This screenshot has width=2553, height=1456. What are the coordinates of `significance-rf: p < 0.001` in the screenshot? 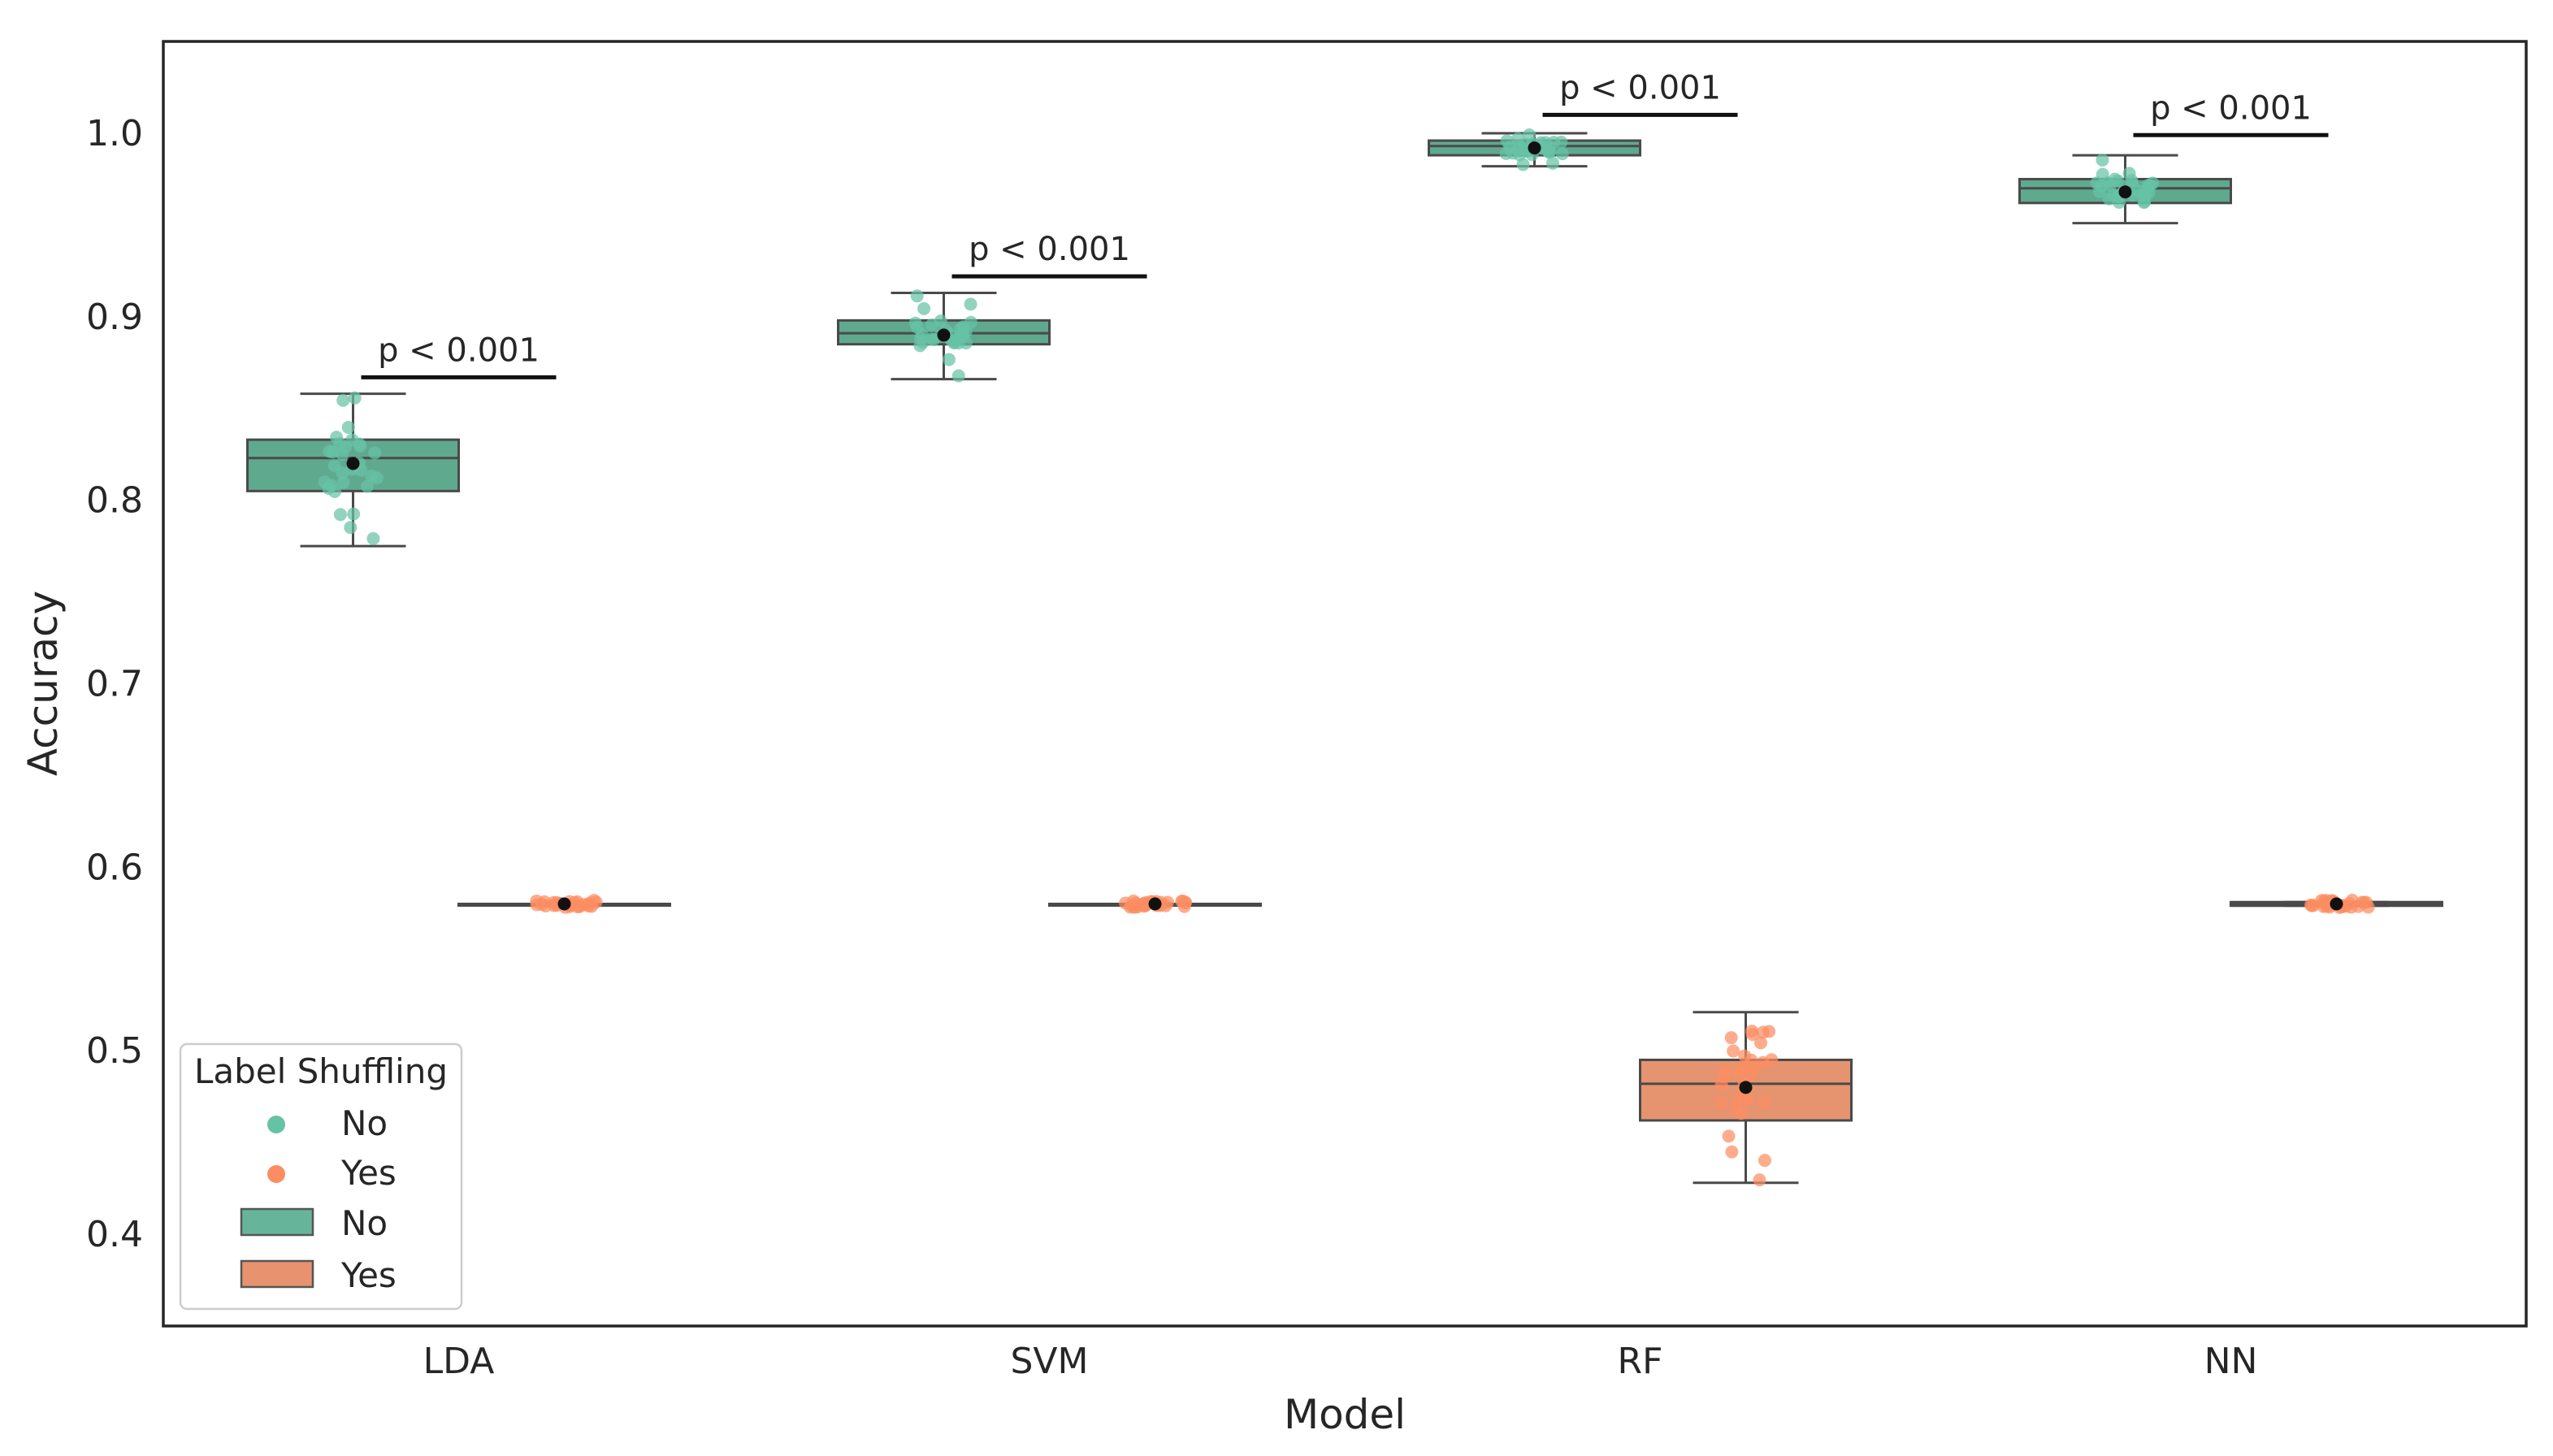 It's located at (1640, 93).